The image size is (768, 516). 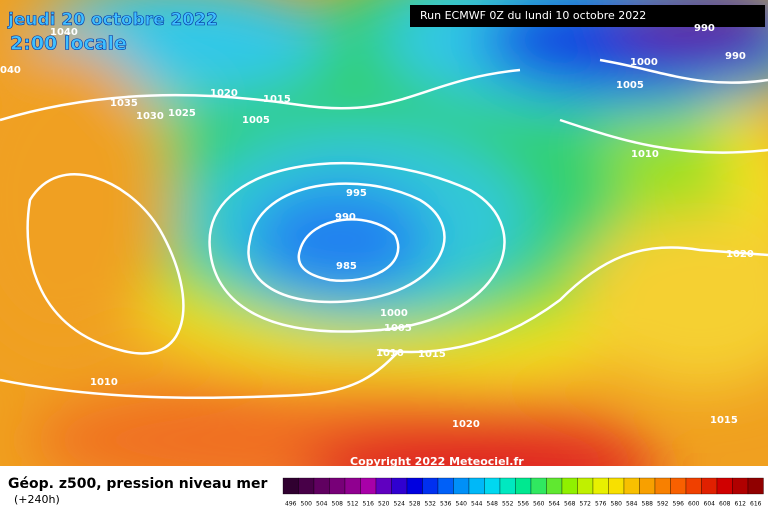 What do you see at coordinates (356, 193) in the screenshot?
I see `isobar-label: 995` at bounding box center [356, 193].